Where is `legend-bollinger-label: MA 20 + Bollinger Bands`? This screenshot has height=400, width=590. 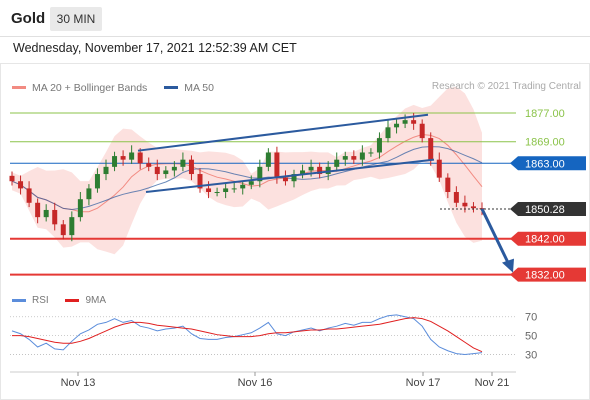
legend-bollinger-label: MA 20 + Bollinger Bands is located at coordinates (90, 87).